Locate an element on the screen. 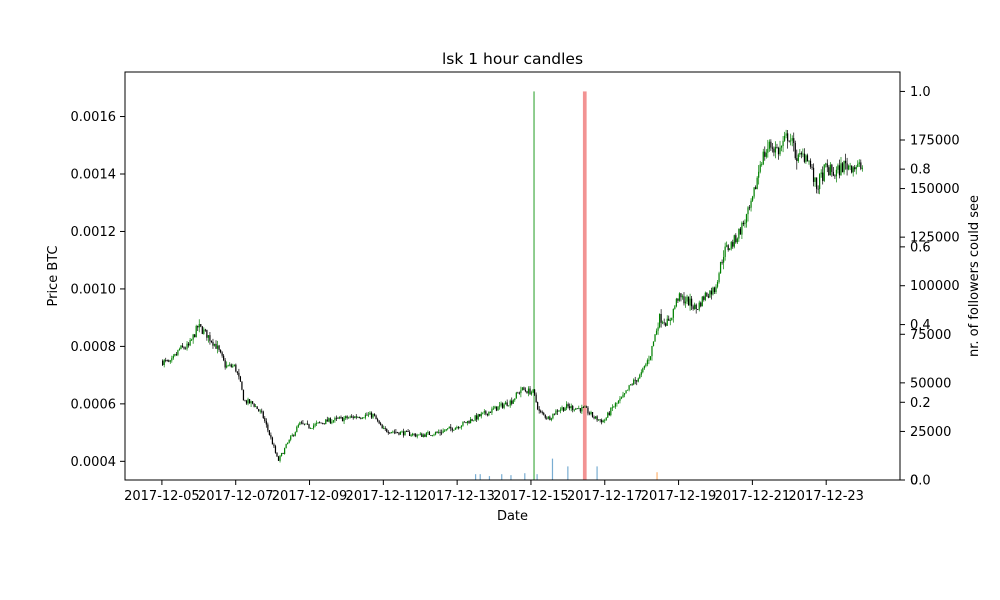 The image size is (1000, 600). x-tick-label: 2017-12-07 is located at coordinates (236, 496).